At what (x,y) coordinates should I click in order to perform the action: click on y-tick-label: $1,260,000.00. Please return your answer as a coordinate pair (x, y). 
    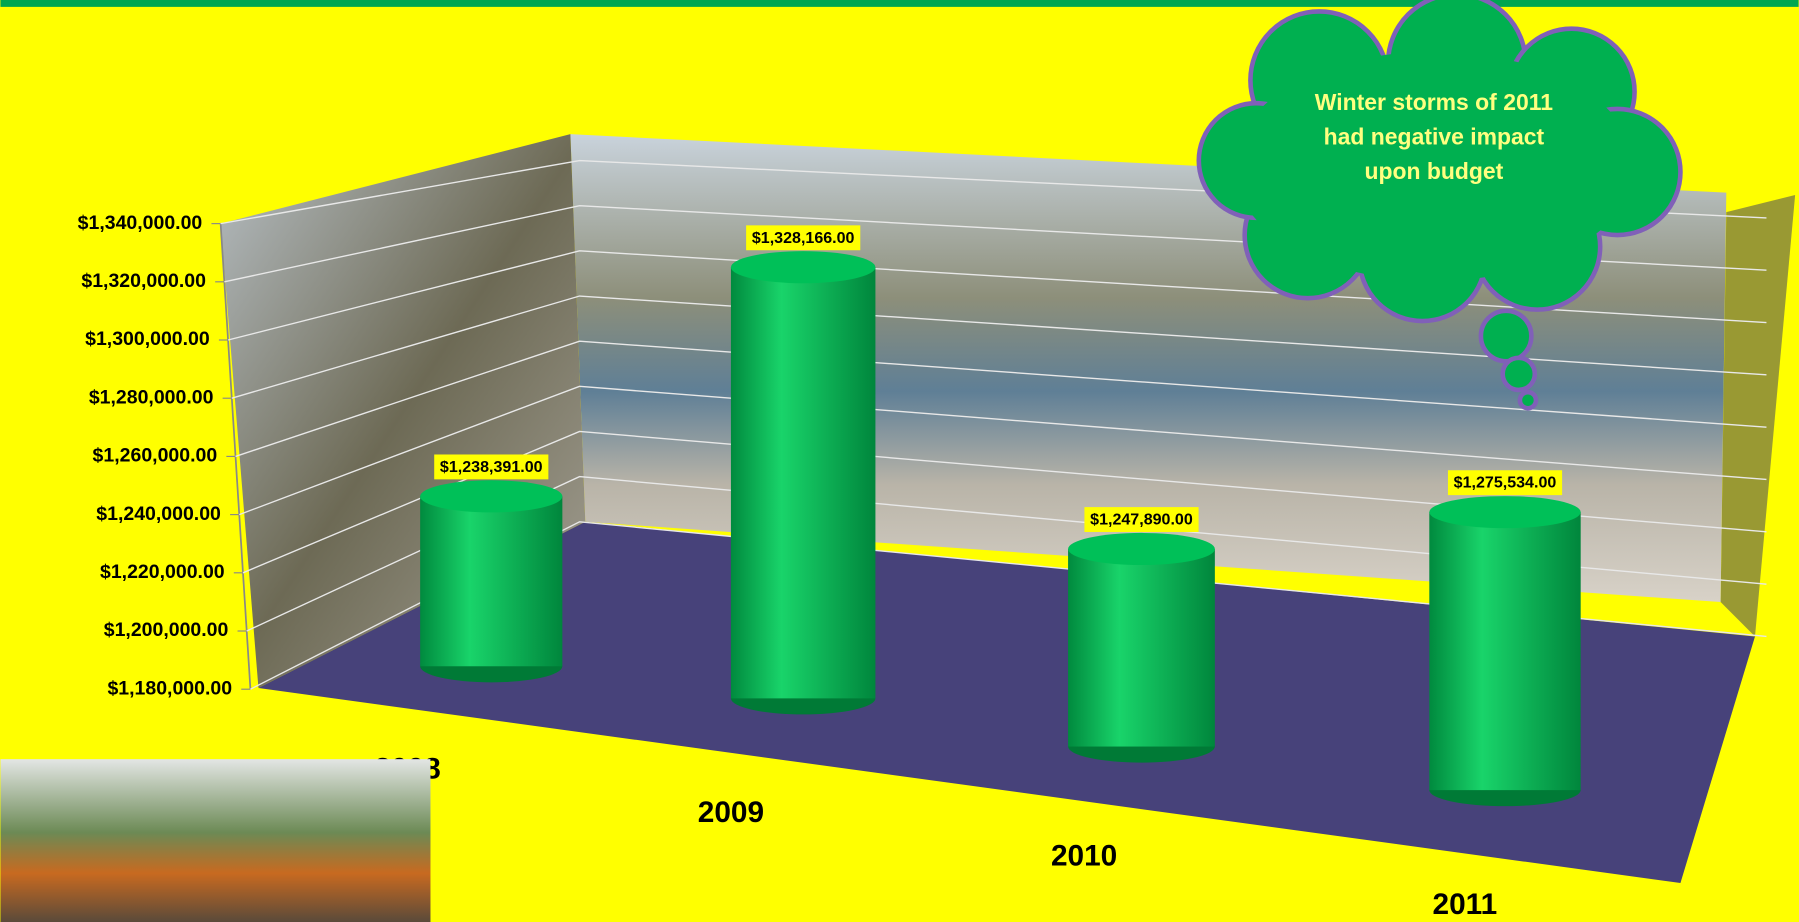
    Looking at the image, I should click on (155, 456).